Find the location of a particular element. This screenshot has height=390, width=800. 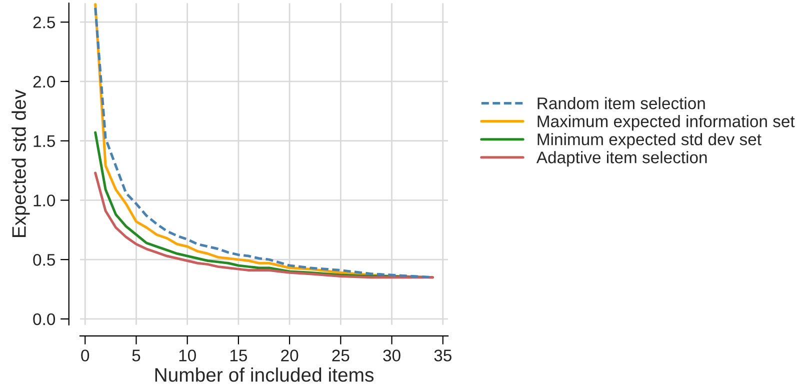

x-tick-label: 20 is located at coordinates (289, 356).